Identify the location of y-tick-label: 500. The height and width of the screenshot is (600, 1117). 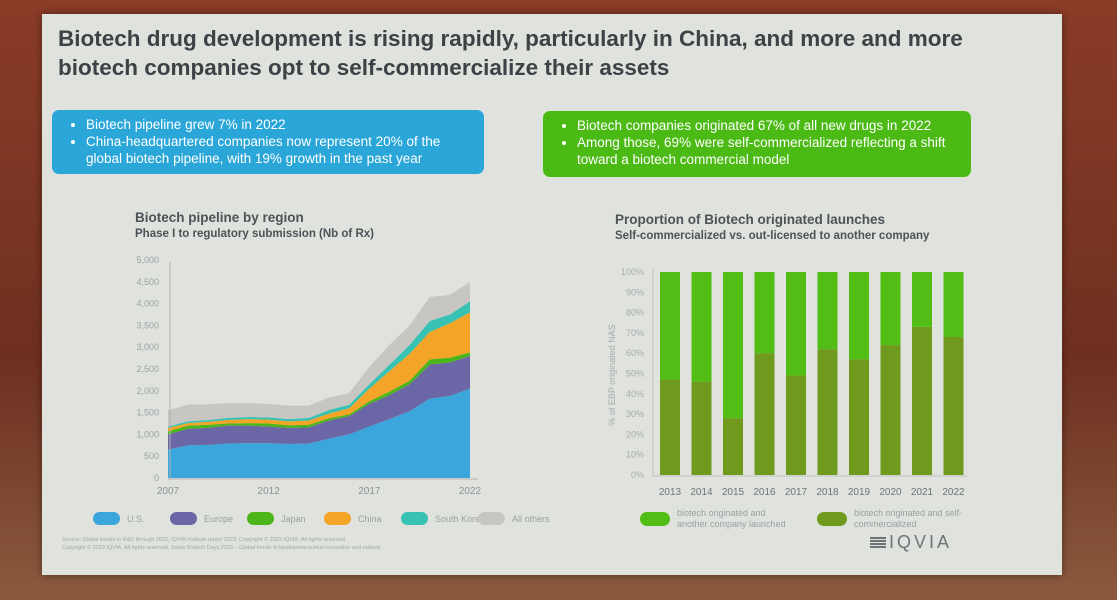
(151, 456).